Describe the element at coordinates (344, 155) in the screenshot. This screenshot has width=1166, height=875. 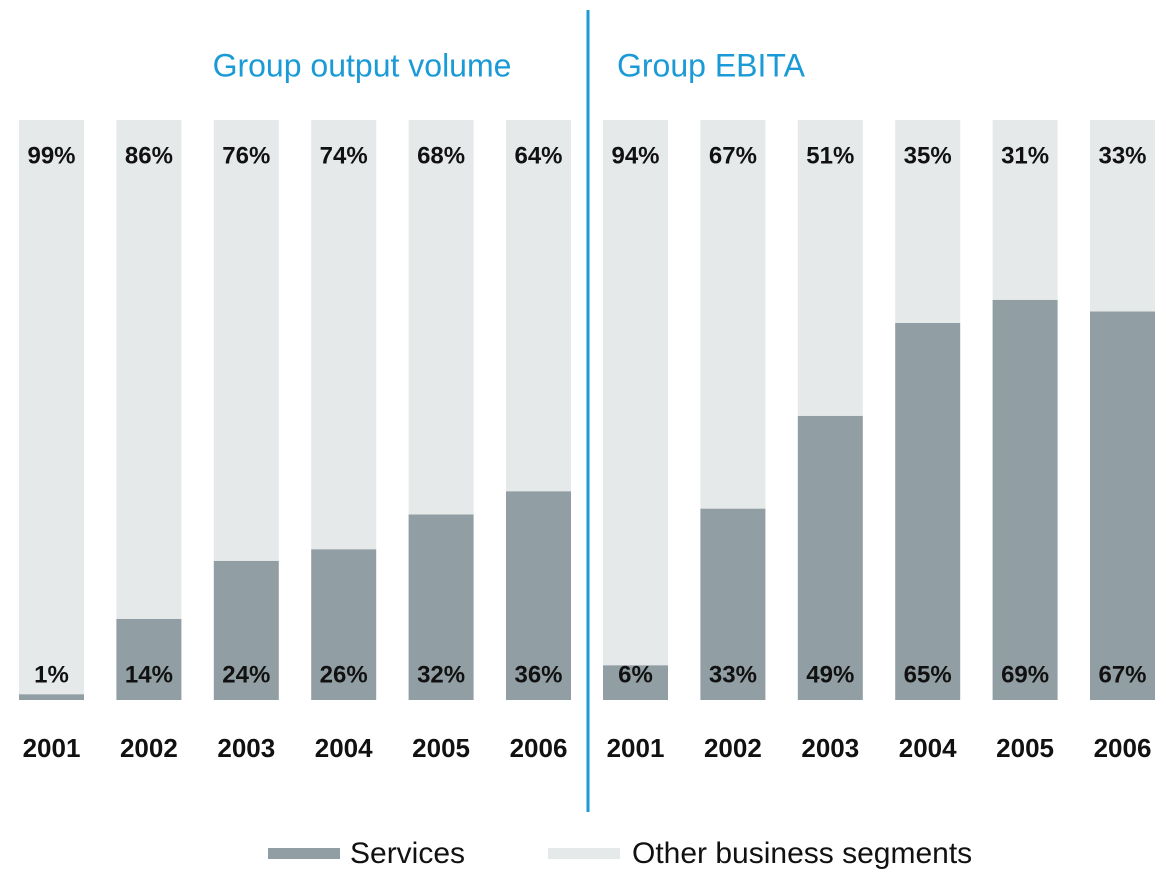
I see `data-label: 74%` at that location.